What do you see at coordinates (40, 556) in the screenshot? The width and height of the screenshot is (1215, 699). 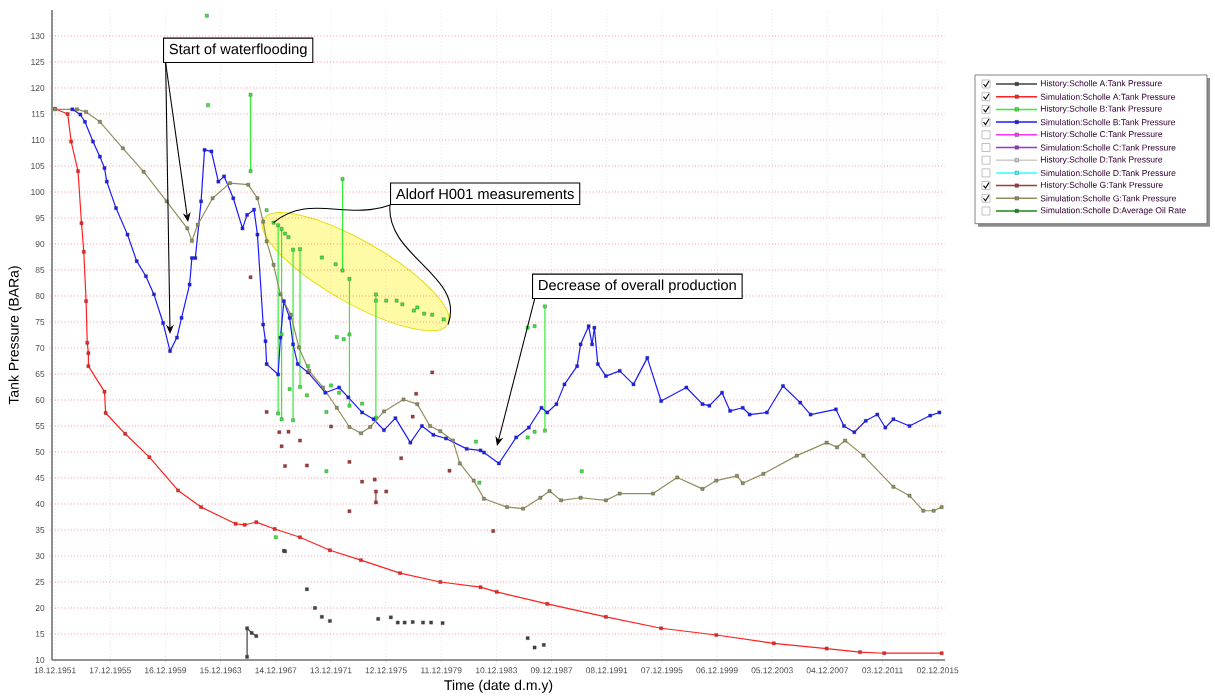 I see `y-tick-label: 30` at bounding box center [40, 556].